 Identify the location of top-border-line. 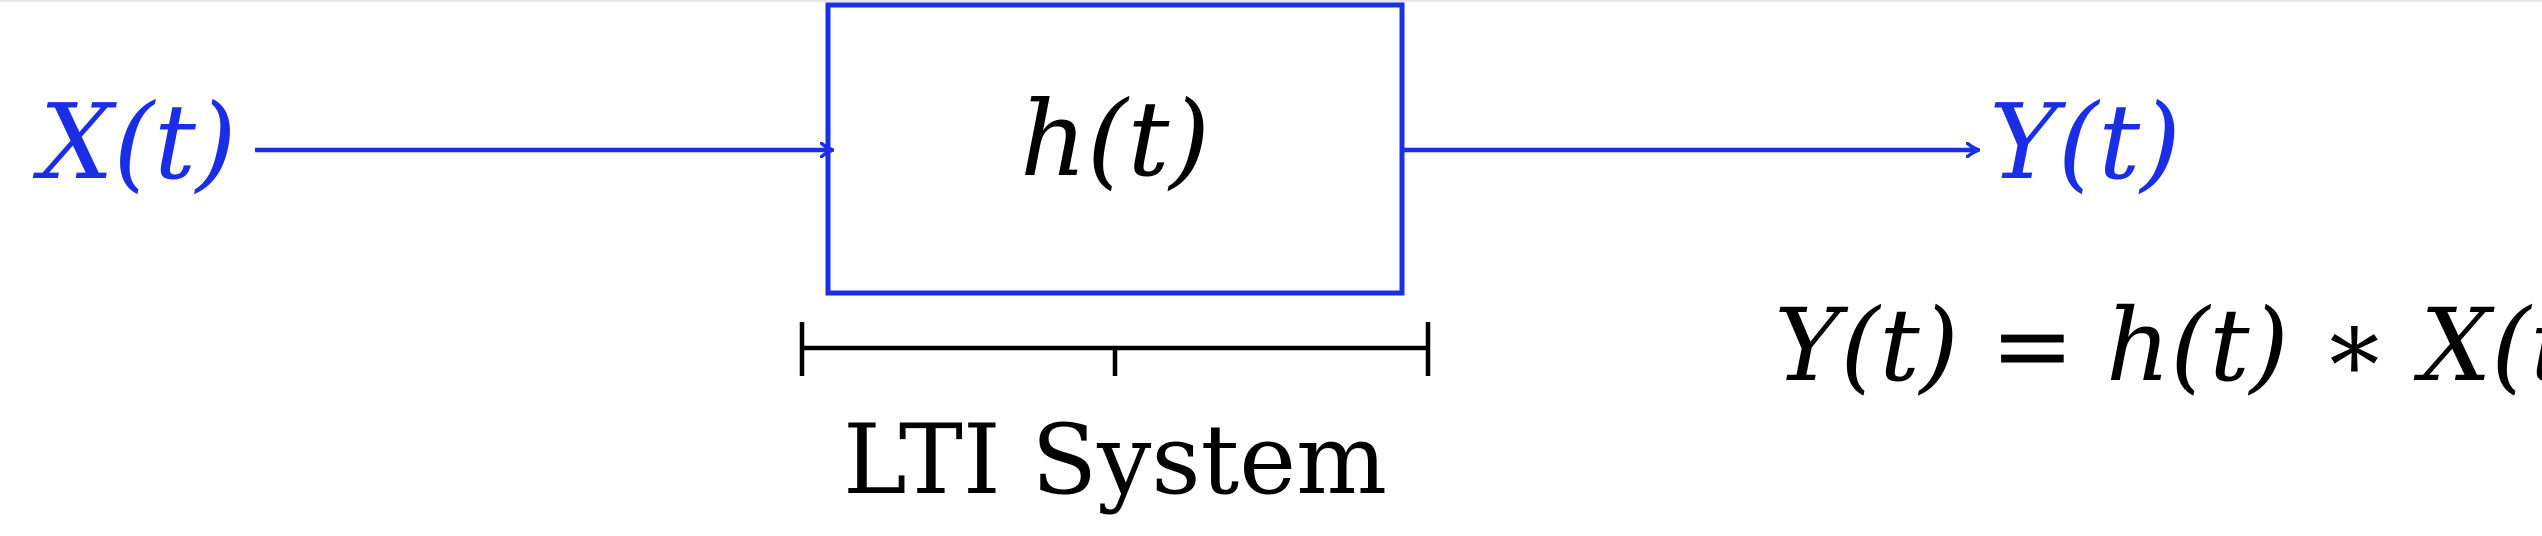
(1271, 1).